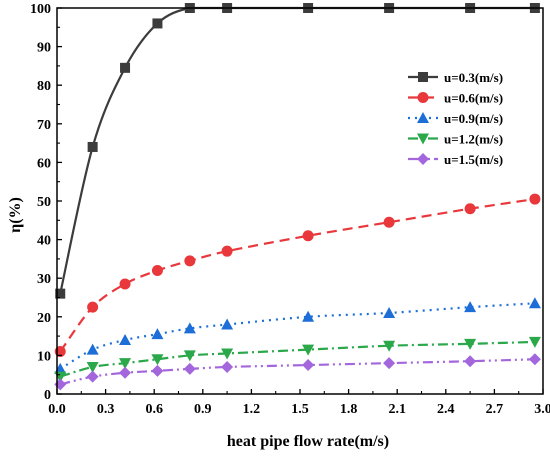 The height and width of the screenshot is (457, 550). Describe the element at coordinates (44, 86) in the screenshot. I see `y-tick-label: 80` at that location.